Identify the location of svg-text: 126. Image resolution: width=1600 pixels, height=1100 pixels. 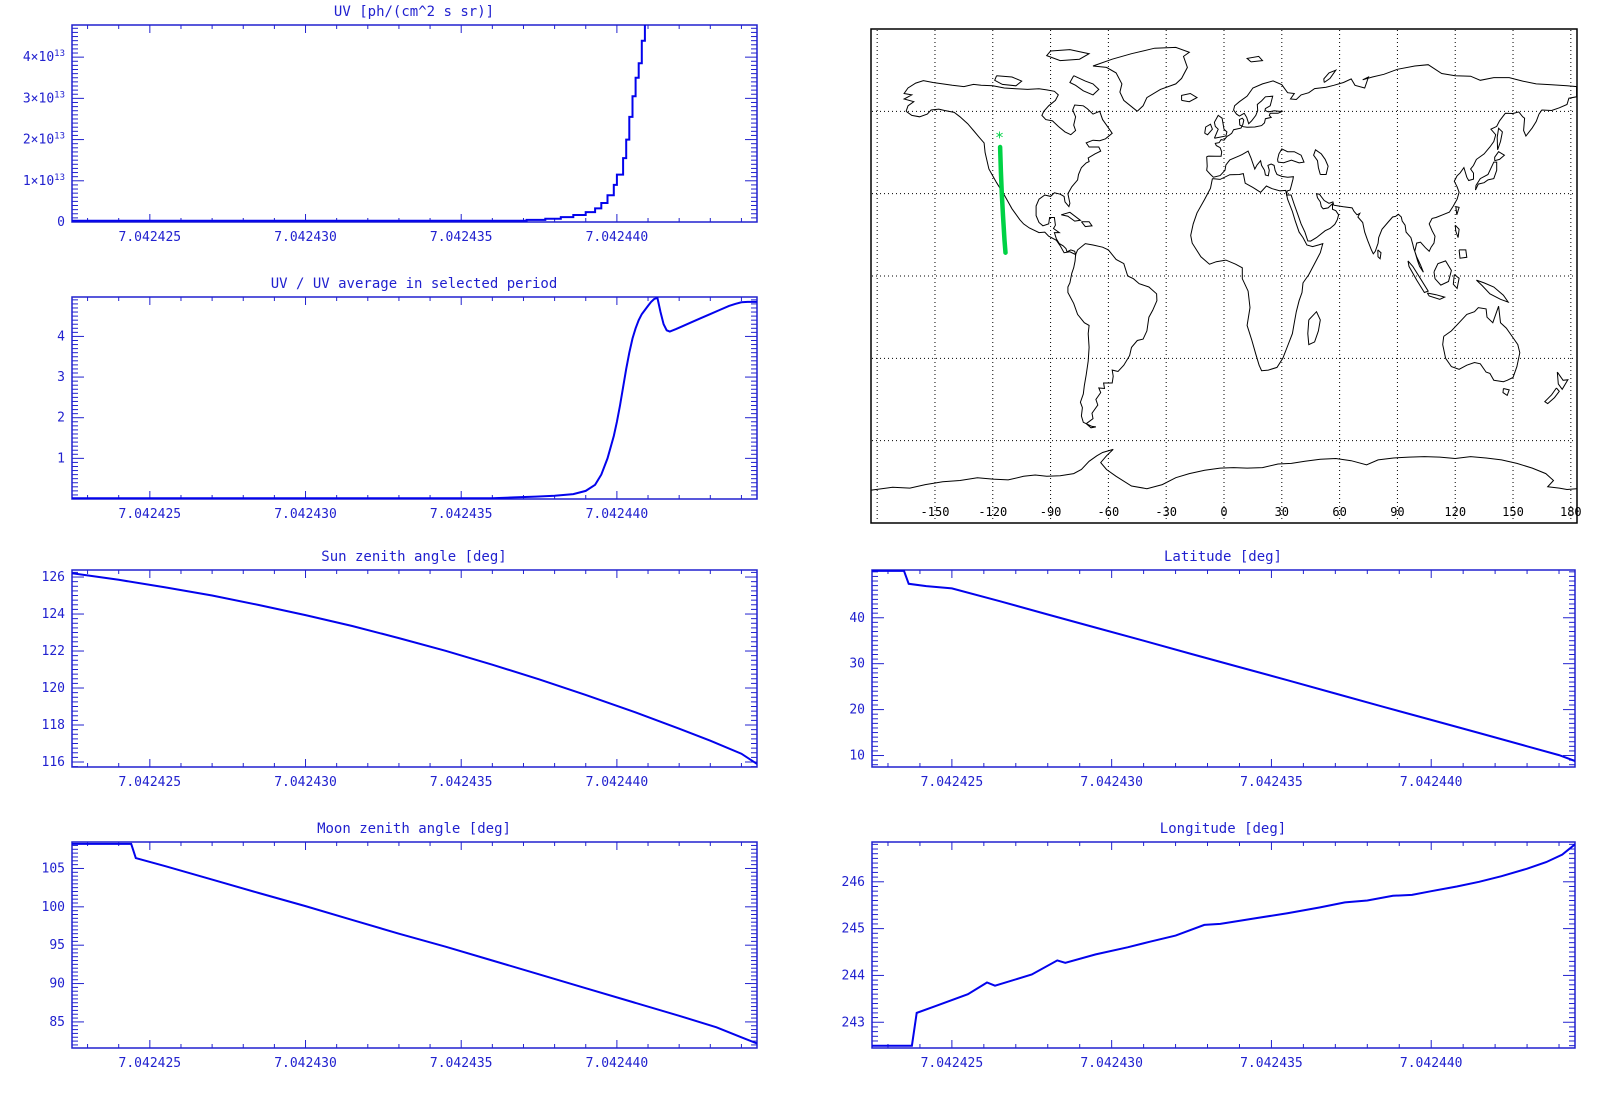
(53, 577).